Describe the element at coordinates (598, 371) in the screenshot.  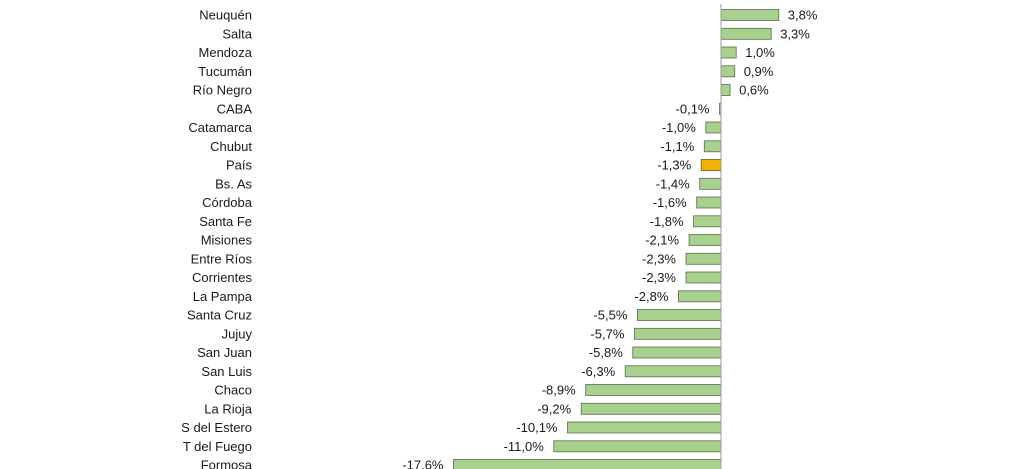
I see `value-label-san-luis: -6,3%` at that location.